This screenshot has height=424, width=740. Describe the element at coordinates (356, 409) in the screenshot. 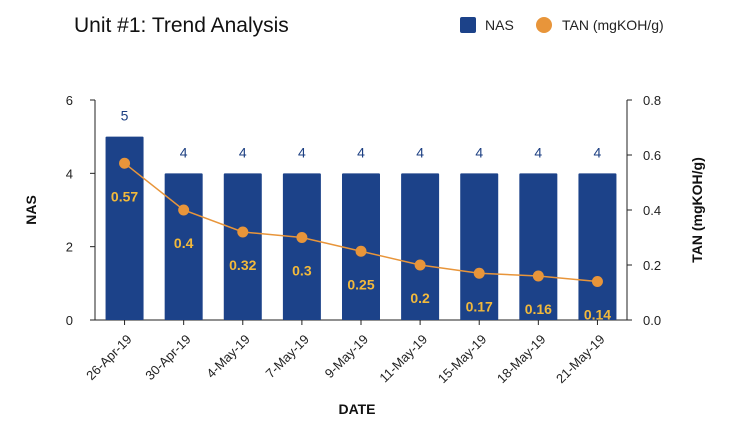

I see `x-axis-title: DATE` at that location.